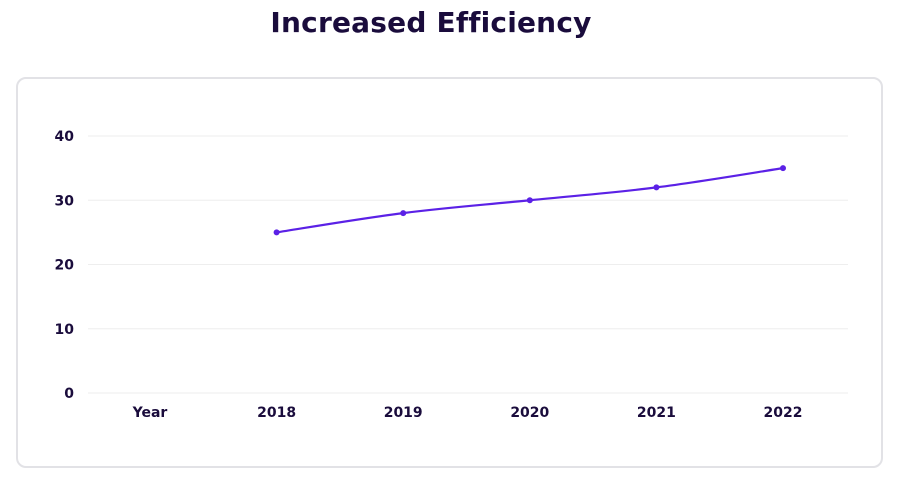  I want to click on x-tick-label: 2020, so click(529, 413).